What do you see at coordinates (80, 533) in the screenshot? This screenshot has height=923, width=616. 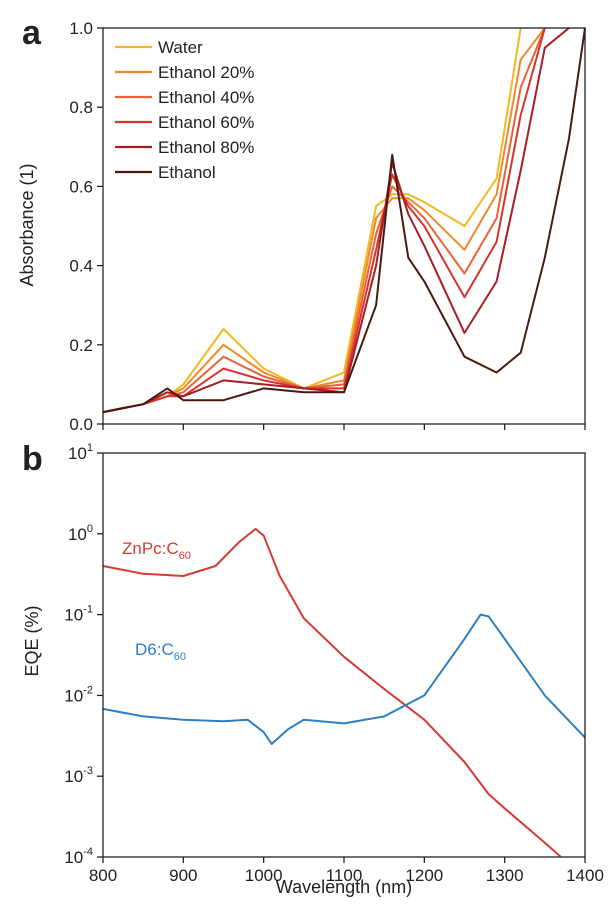 I see `b-y-tick-label: 10⁰` at bounding box center [80, 533].